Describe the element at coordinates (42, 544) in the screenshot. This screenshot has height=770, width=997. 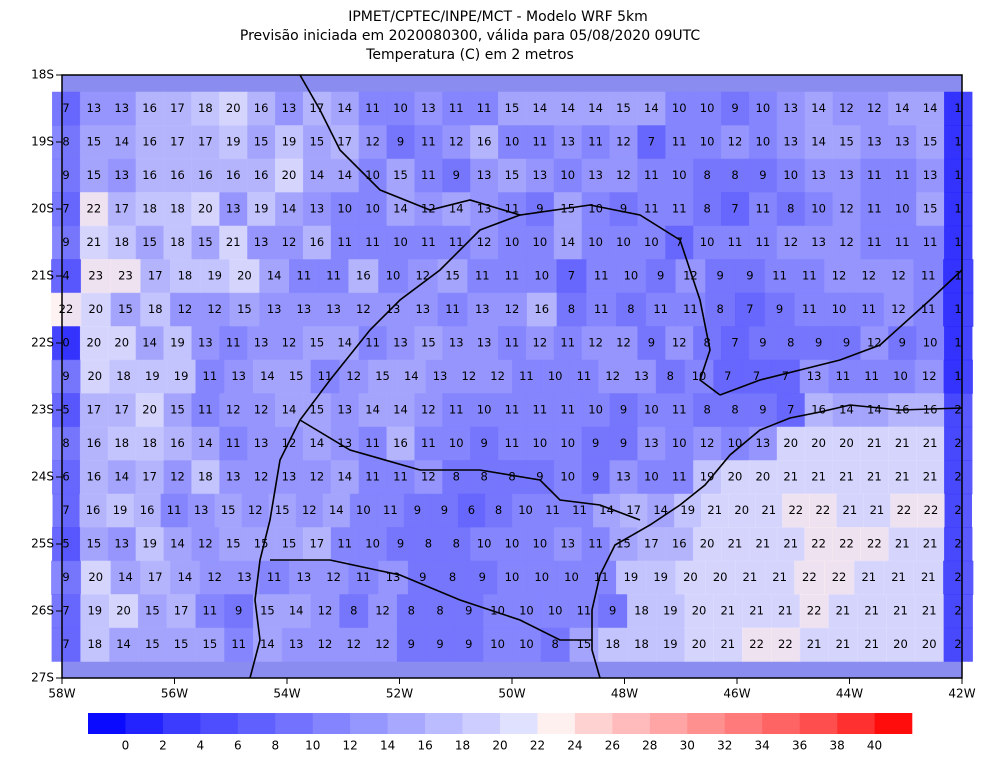
I see `lat-label: 25S` at that location.